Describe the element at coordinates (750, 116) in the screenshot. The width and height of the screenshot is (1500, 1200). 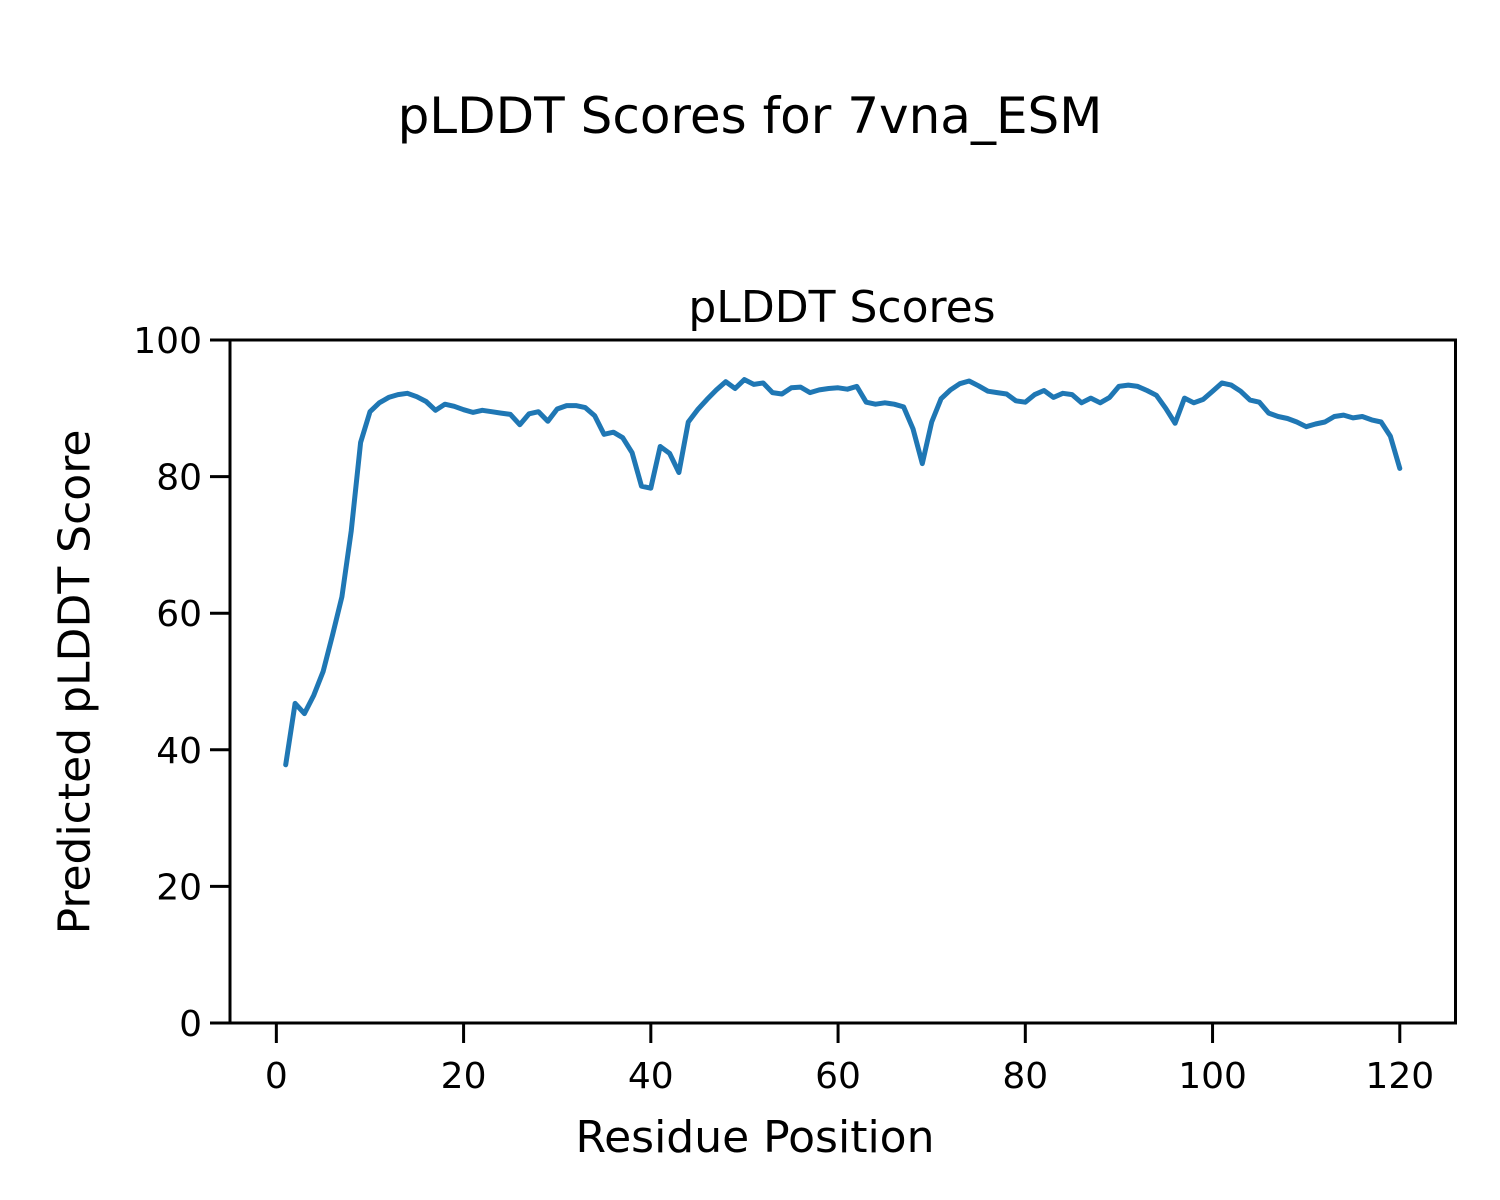
I see `figure-title: pLDDT Scores for 7vna_ESM` at that location.